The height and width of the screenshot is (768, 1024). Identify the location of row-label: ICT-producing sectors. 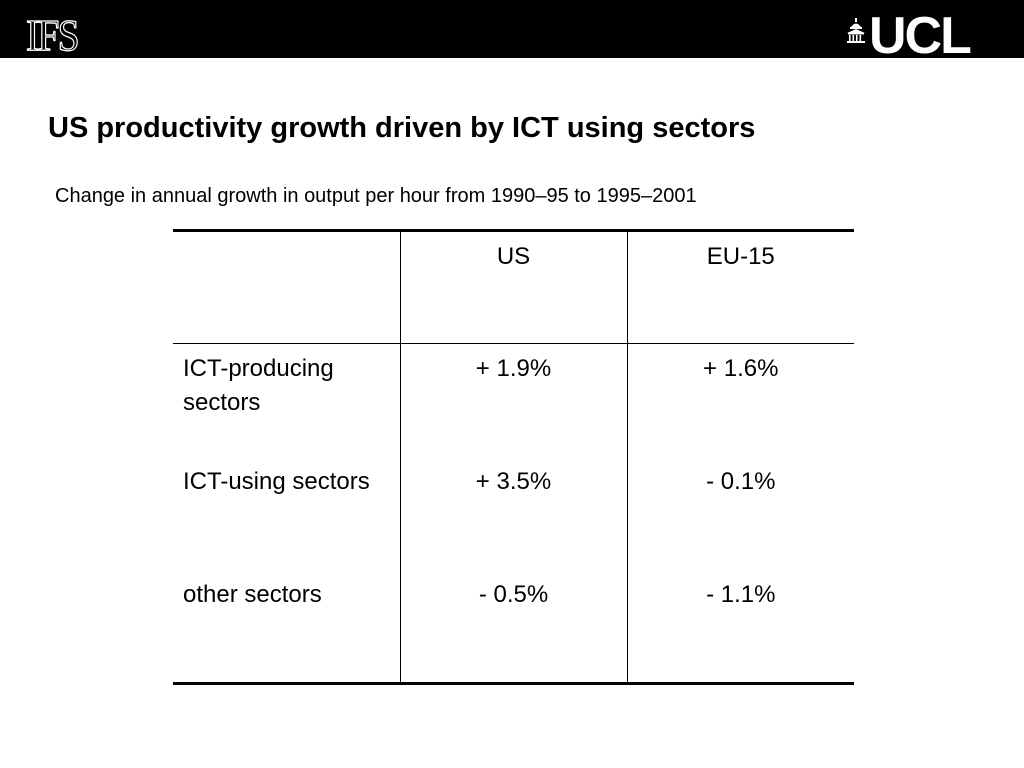
(258, 385).